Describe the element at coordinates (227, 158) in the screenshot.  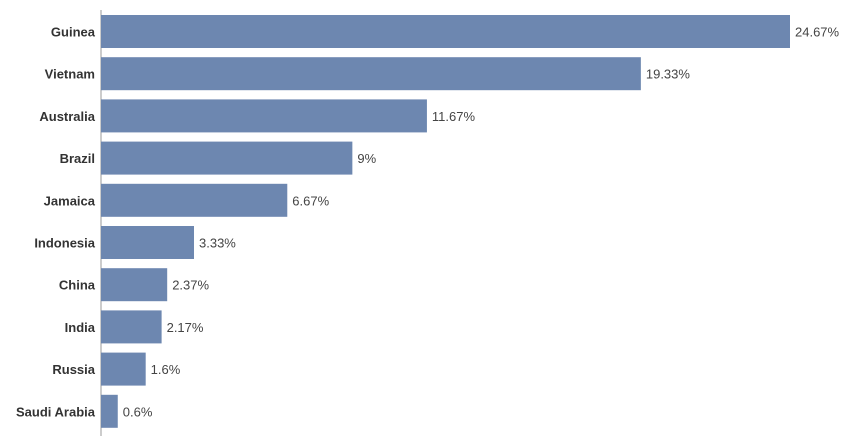
I see `bar-brazil` at that location.